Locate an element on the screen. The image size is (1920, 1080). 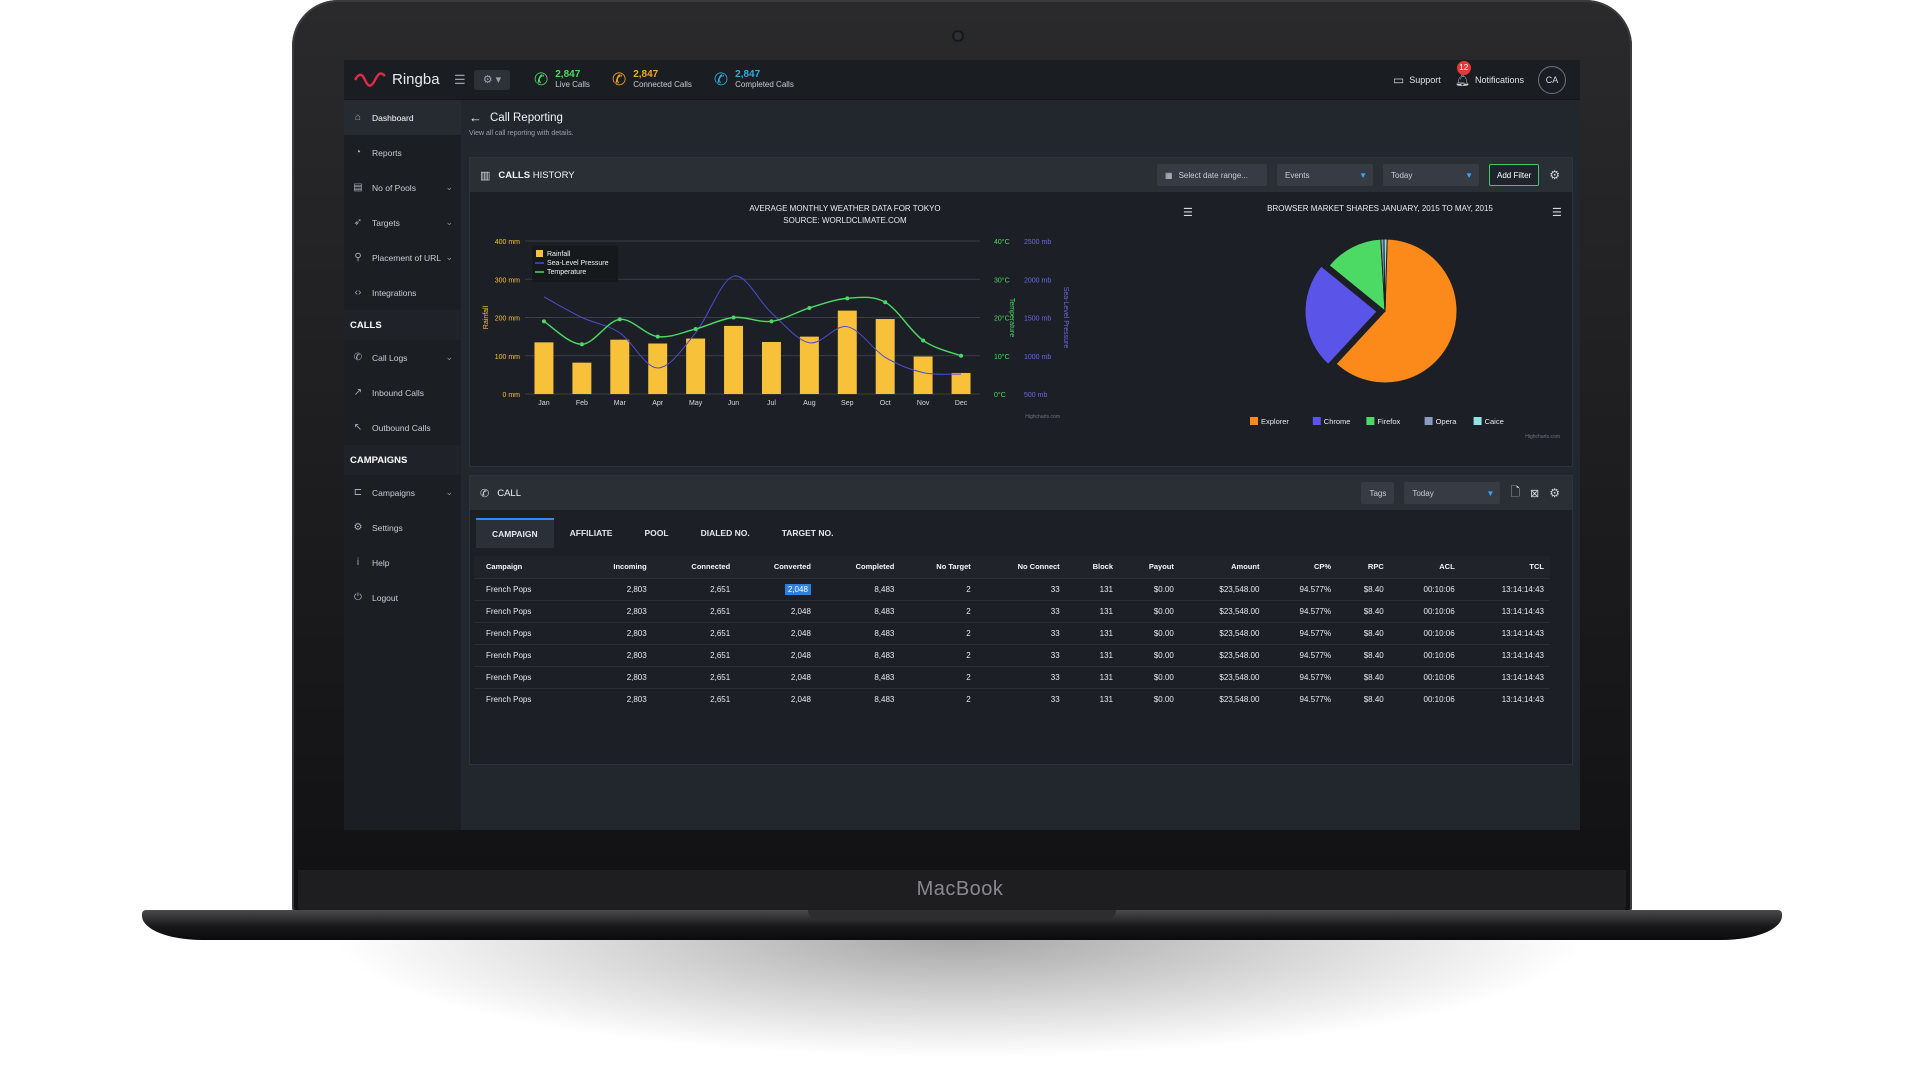
tab-affiliate: AFFILIATE is located at coordinates (591, 533).